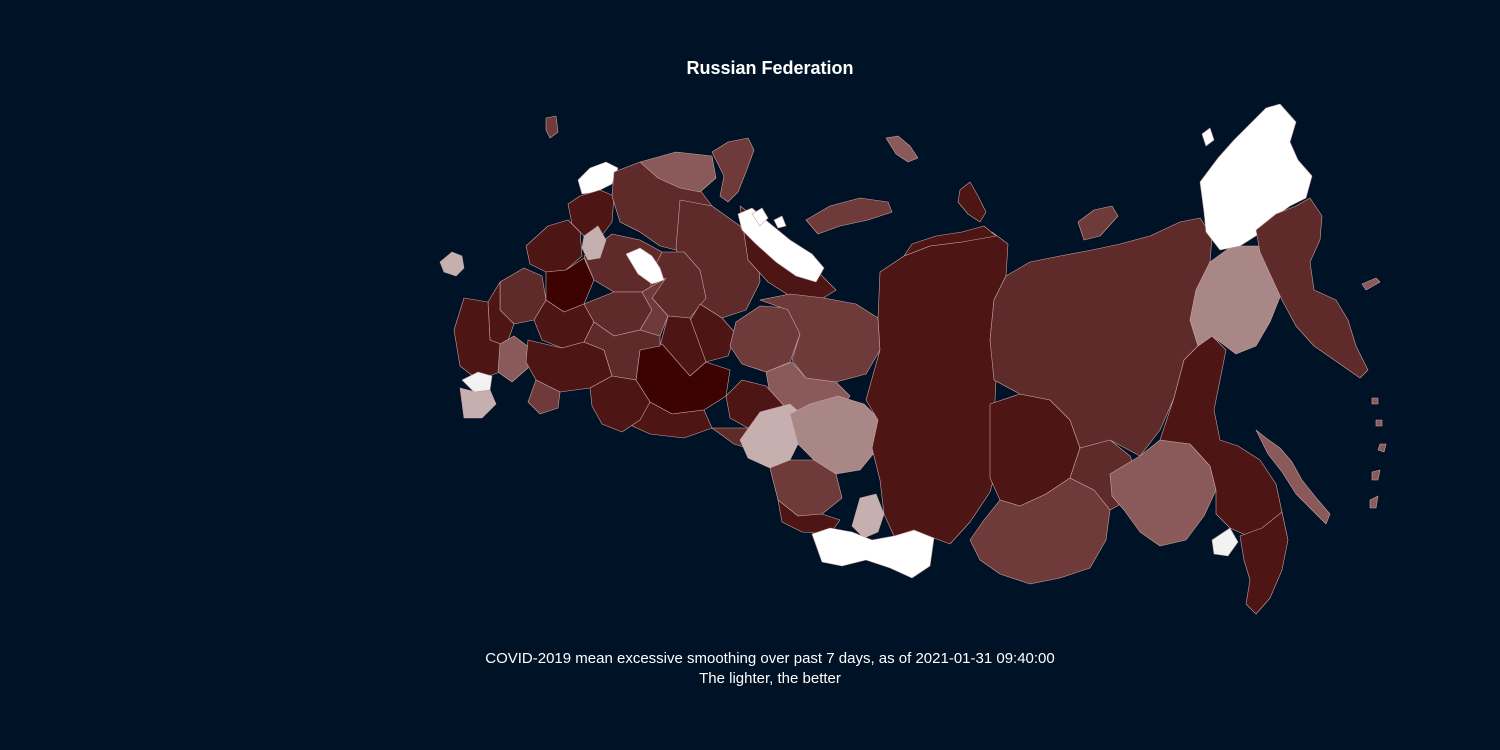 This screenshot has width=1500, height=750. I want to click on region-saratov, so click(622, 351).